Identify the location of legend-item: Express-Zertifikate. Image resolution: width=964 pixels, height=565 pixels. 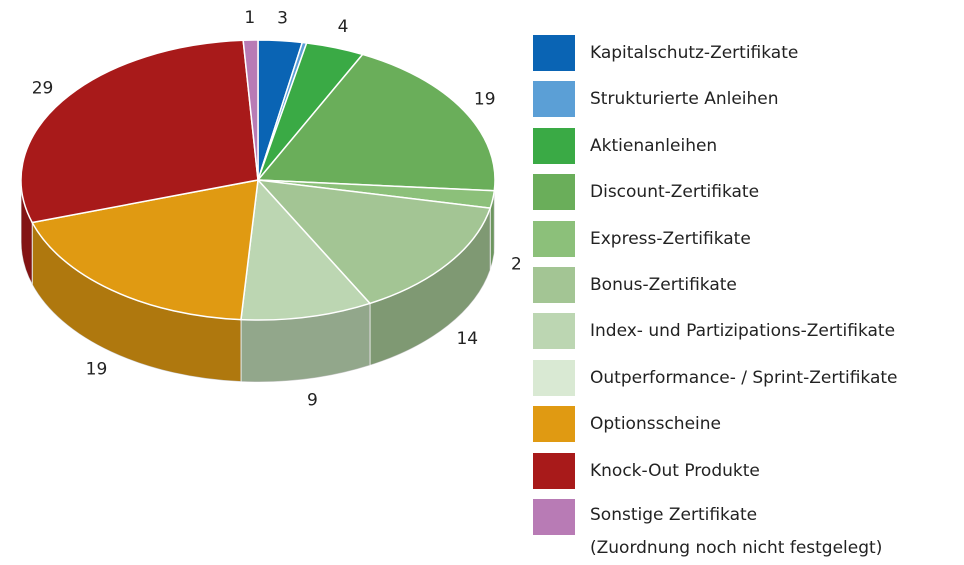
(715, 243).